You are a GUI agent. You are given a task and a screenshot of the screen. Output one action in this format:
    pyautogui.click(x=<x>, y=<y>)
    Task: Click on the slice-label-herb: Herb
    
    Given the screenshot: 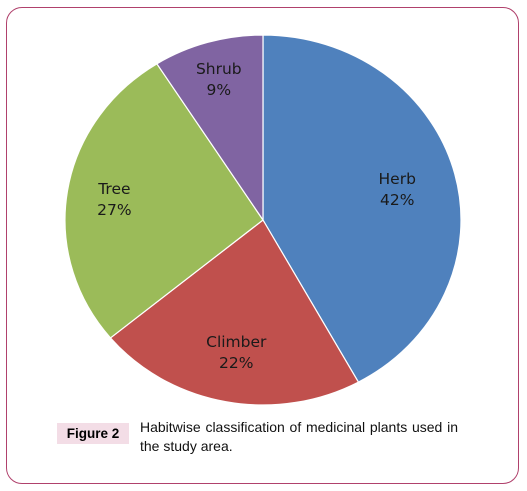 What is the action you would take?
    pyautogui.click(x=397, y=179)
    